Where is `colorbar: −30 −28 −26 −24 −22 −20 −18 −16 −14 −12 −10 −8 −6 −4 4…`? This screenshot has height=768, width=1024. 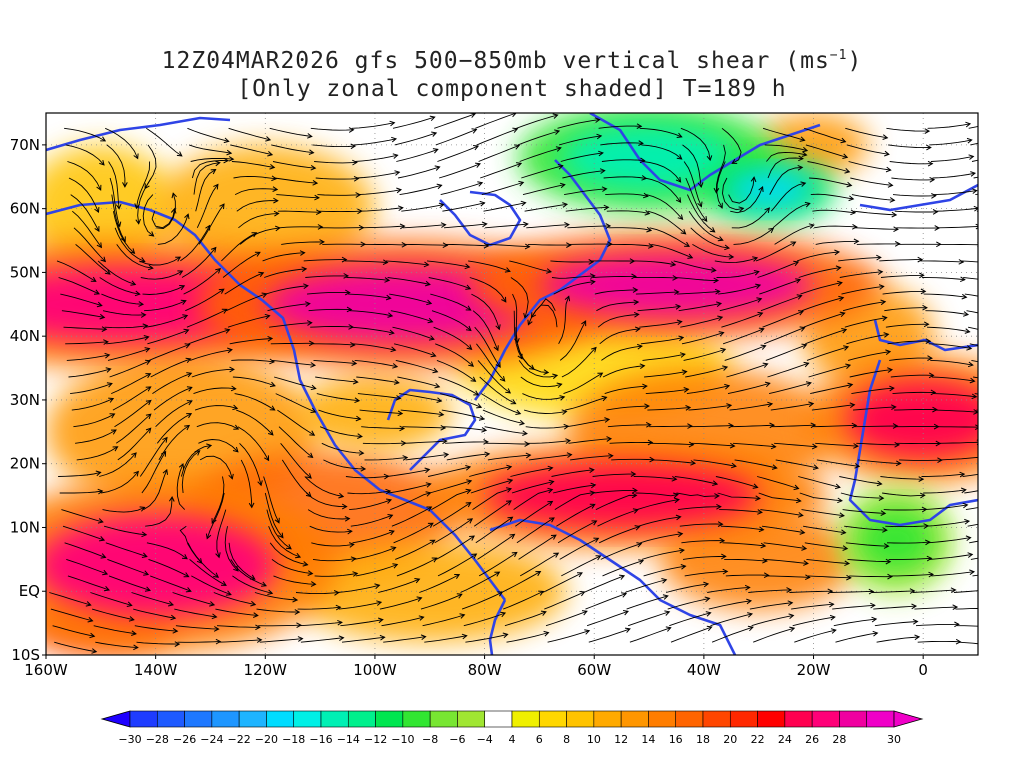
colorbar: −30 −28 −26 −24 −22 −20 −18 −16 −14 −12 −10 −8 −6 −4 4… is located at coordinates (512, 728).